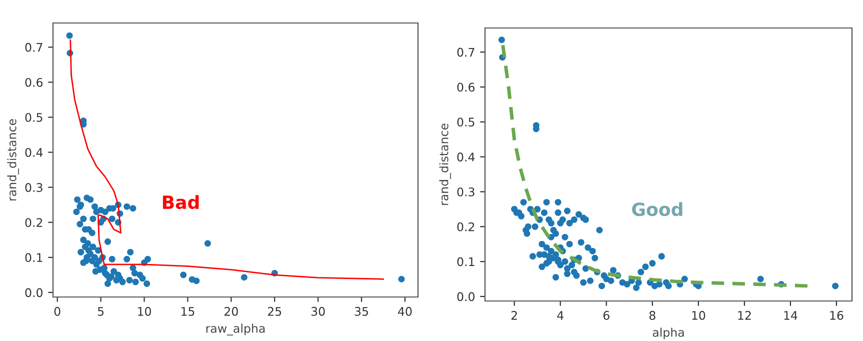 Image resolution: width=863 pixels, height=341 pixels. Describe the element at coordinates (668, 334) in the screenshot. I see `x-axis-title: alpha` at that location.